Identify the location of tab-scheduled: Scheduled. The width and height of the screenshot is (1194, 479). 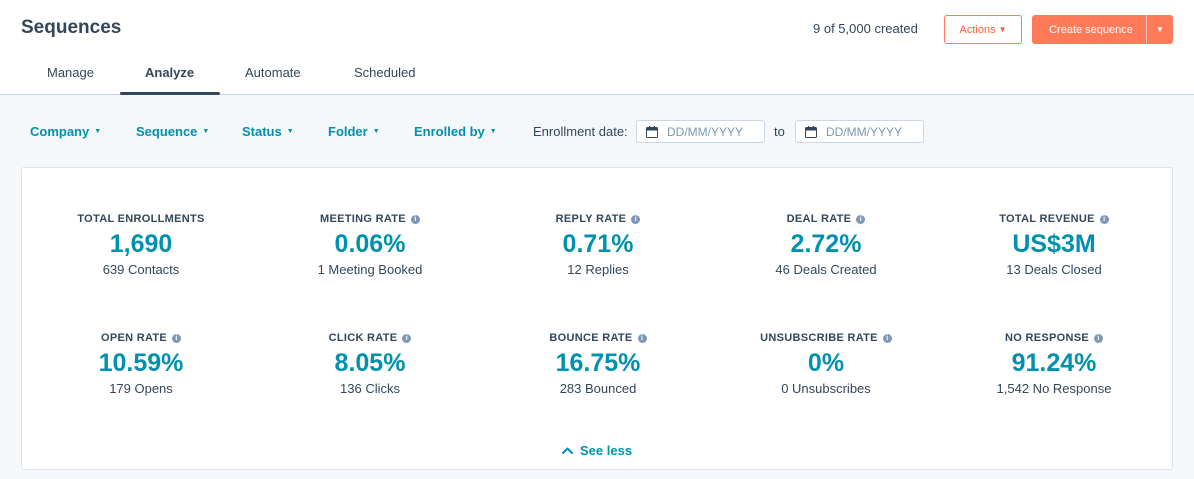
(385, 72).